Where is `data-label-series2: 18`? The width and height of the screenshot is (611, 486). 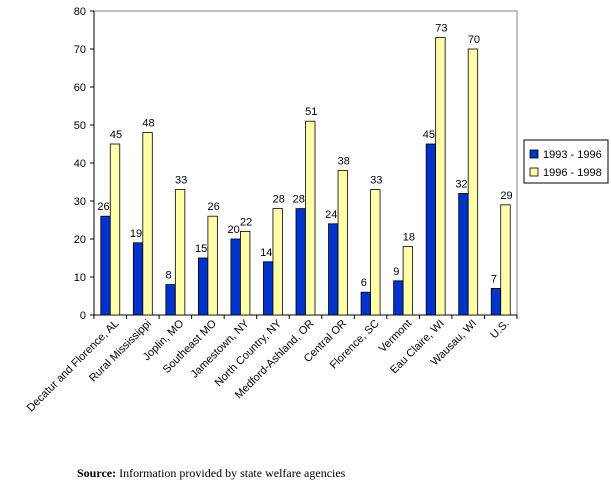 data-label-series2: 18 is located at coordinates (409, 238).